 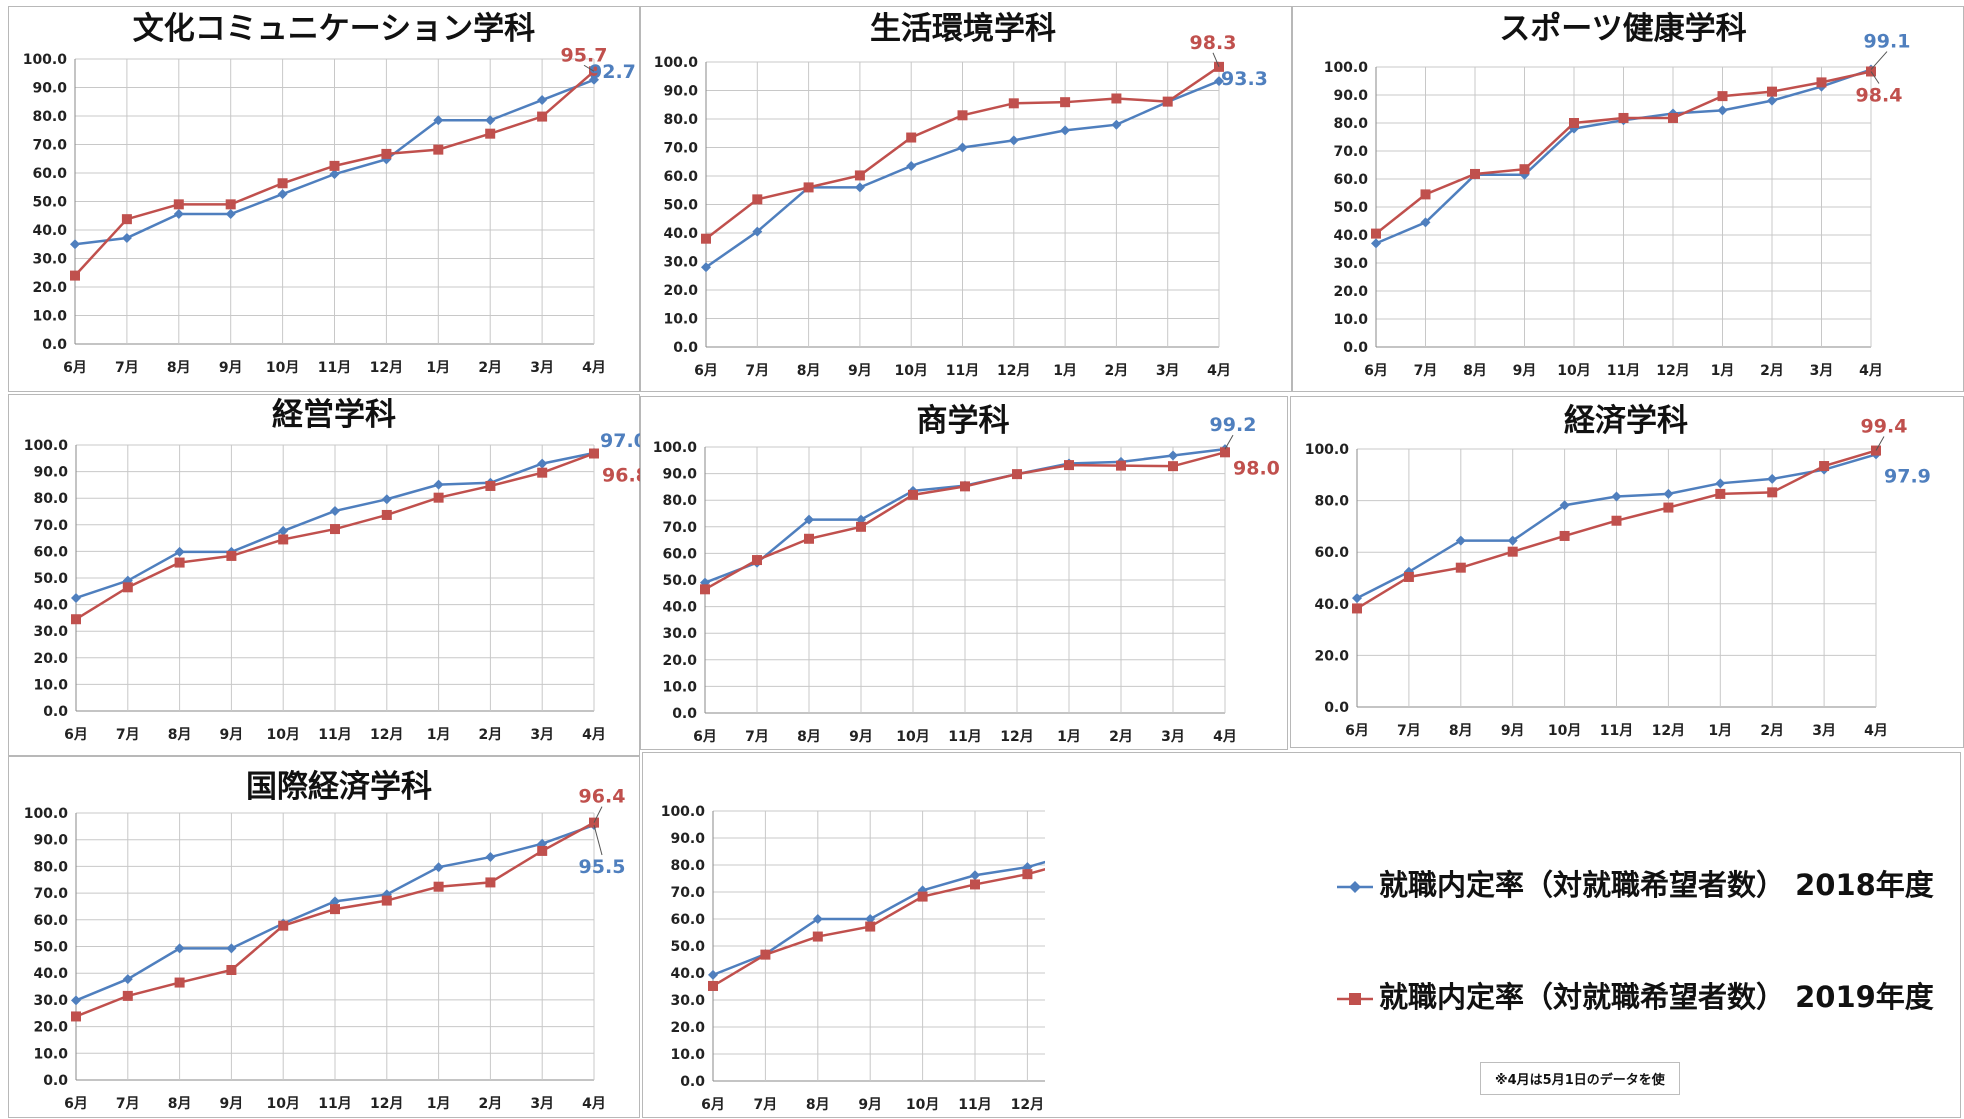 What do you see at coordinates (1626, 421) in the screenshot?
I see `chart-title: 経済学科` at bounding box center [1626, 421].